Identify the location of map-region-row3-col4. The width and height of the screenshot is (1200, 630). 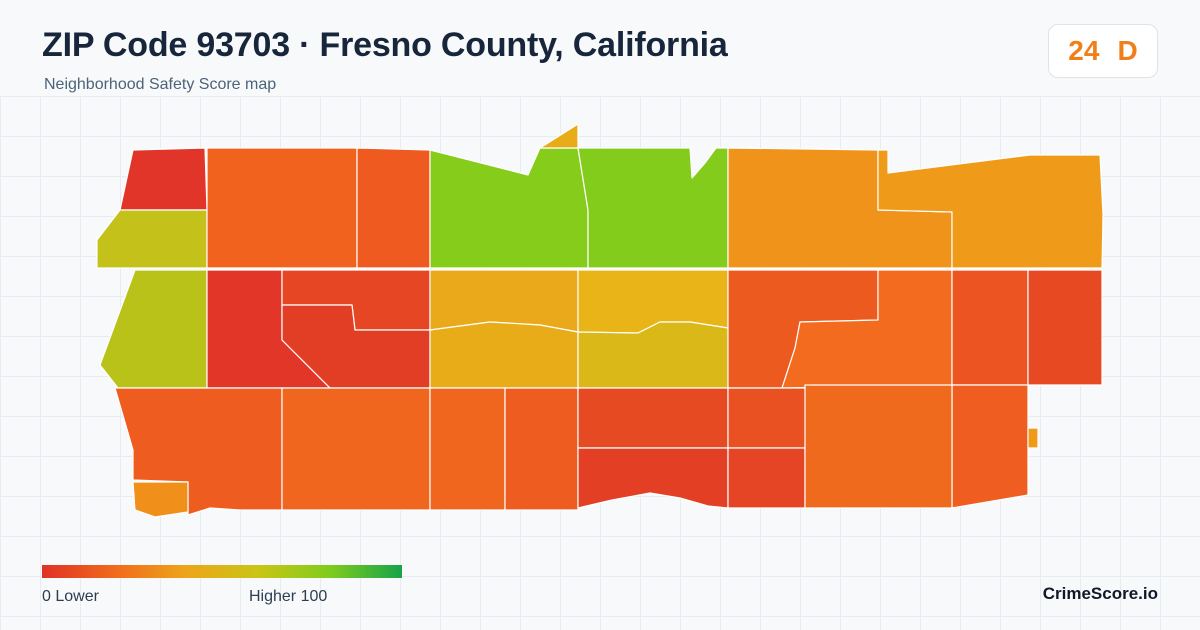
(541, 449).